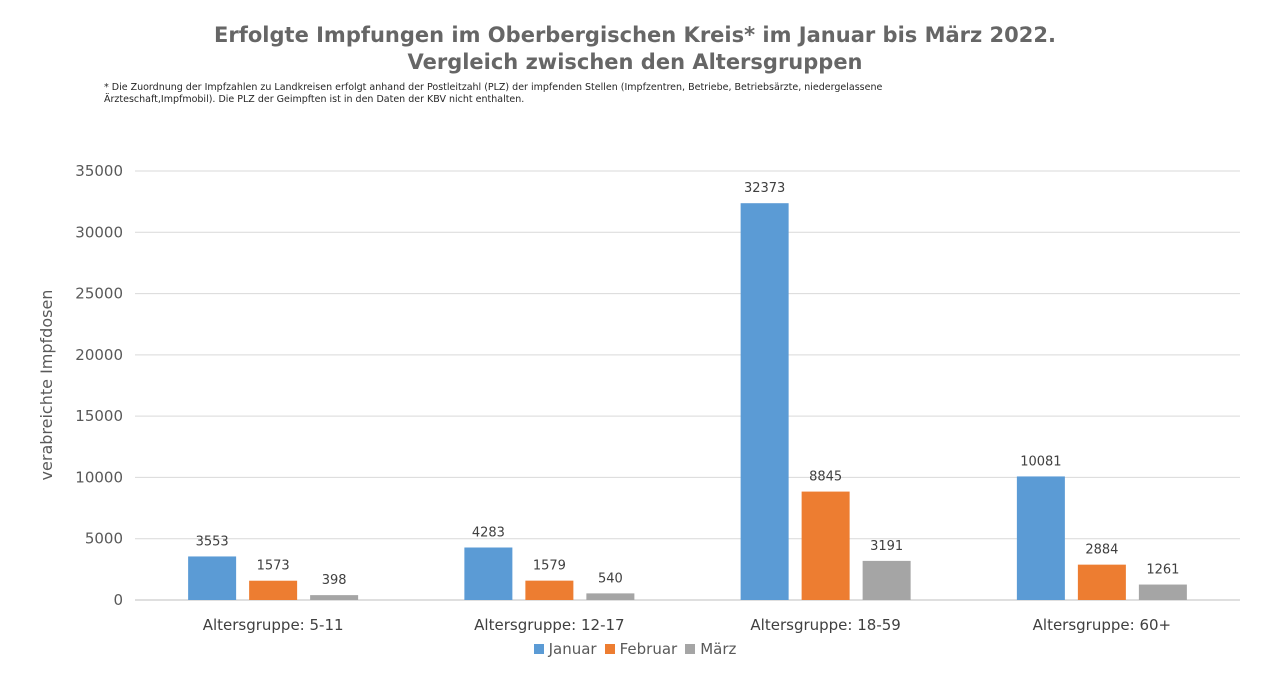 The height and width of the screenshot is (682, 1270). Describe the element at coordinates (1101, 550) in the screenshot. I see `data-label: 2884` at that location.